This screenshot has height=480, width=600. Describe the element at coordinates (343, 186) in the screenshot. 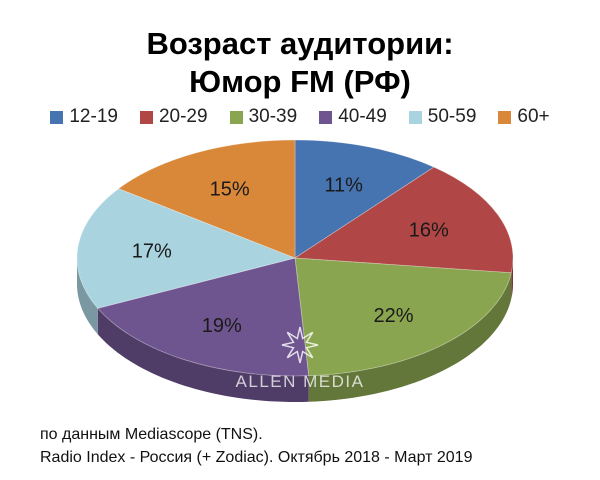

I see `data-label-12-19: 11%` at that location.